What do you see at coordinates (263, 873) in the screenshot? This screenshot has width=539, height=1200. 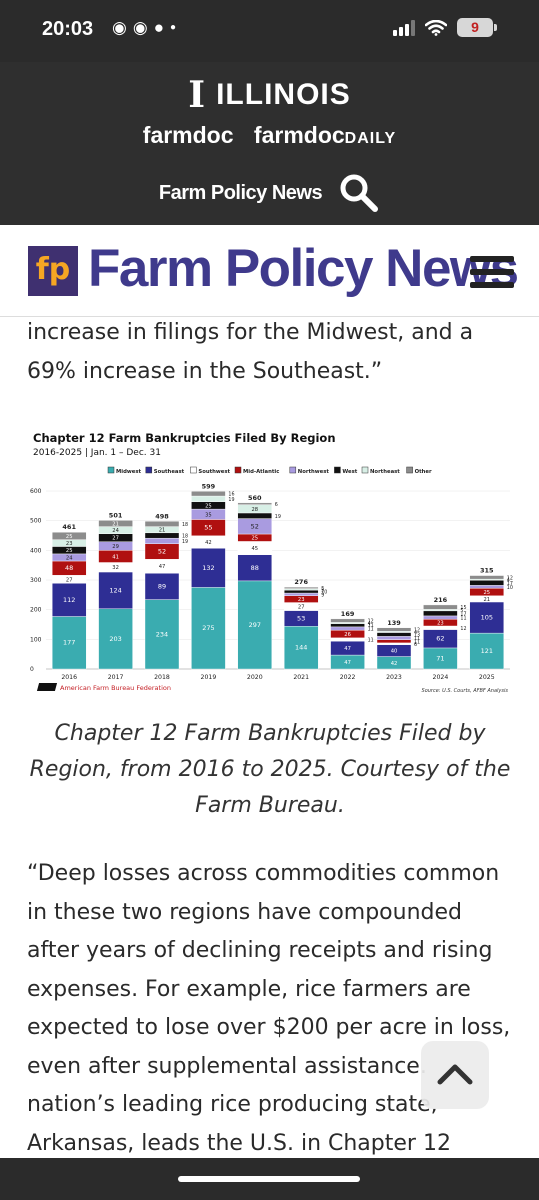 I see `text-line: “Deep losses across commodities common` at bounding box center [263, 873].